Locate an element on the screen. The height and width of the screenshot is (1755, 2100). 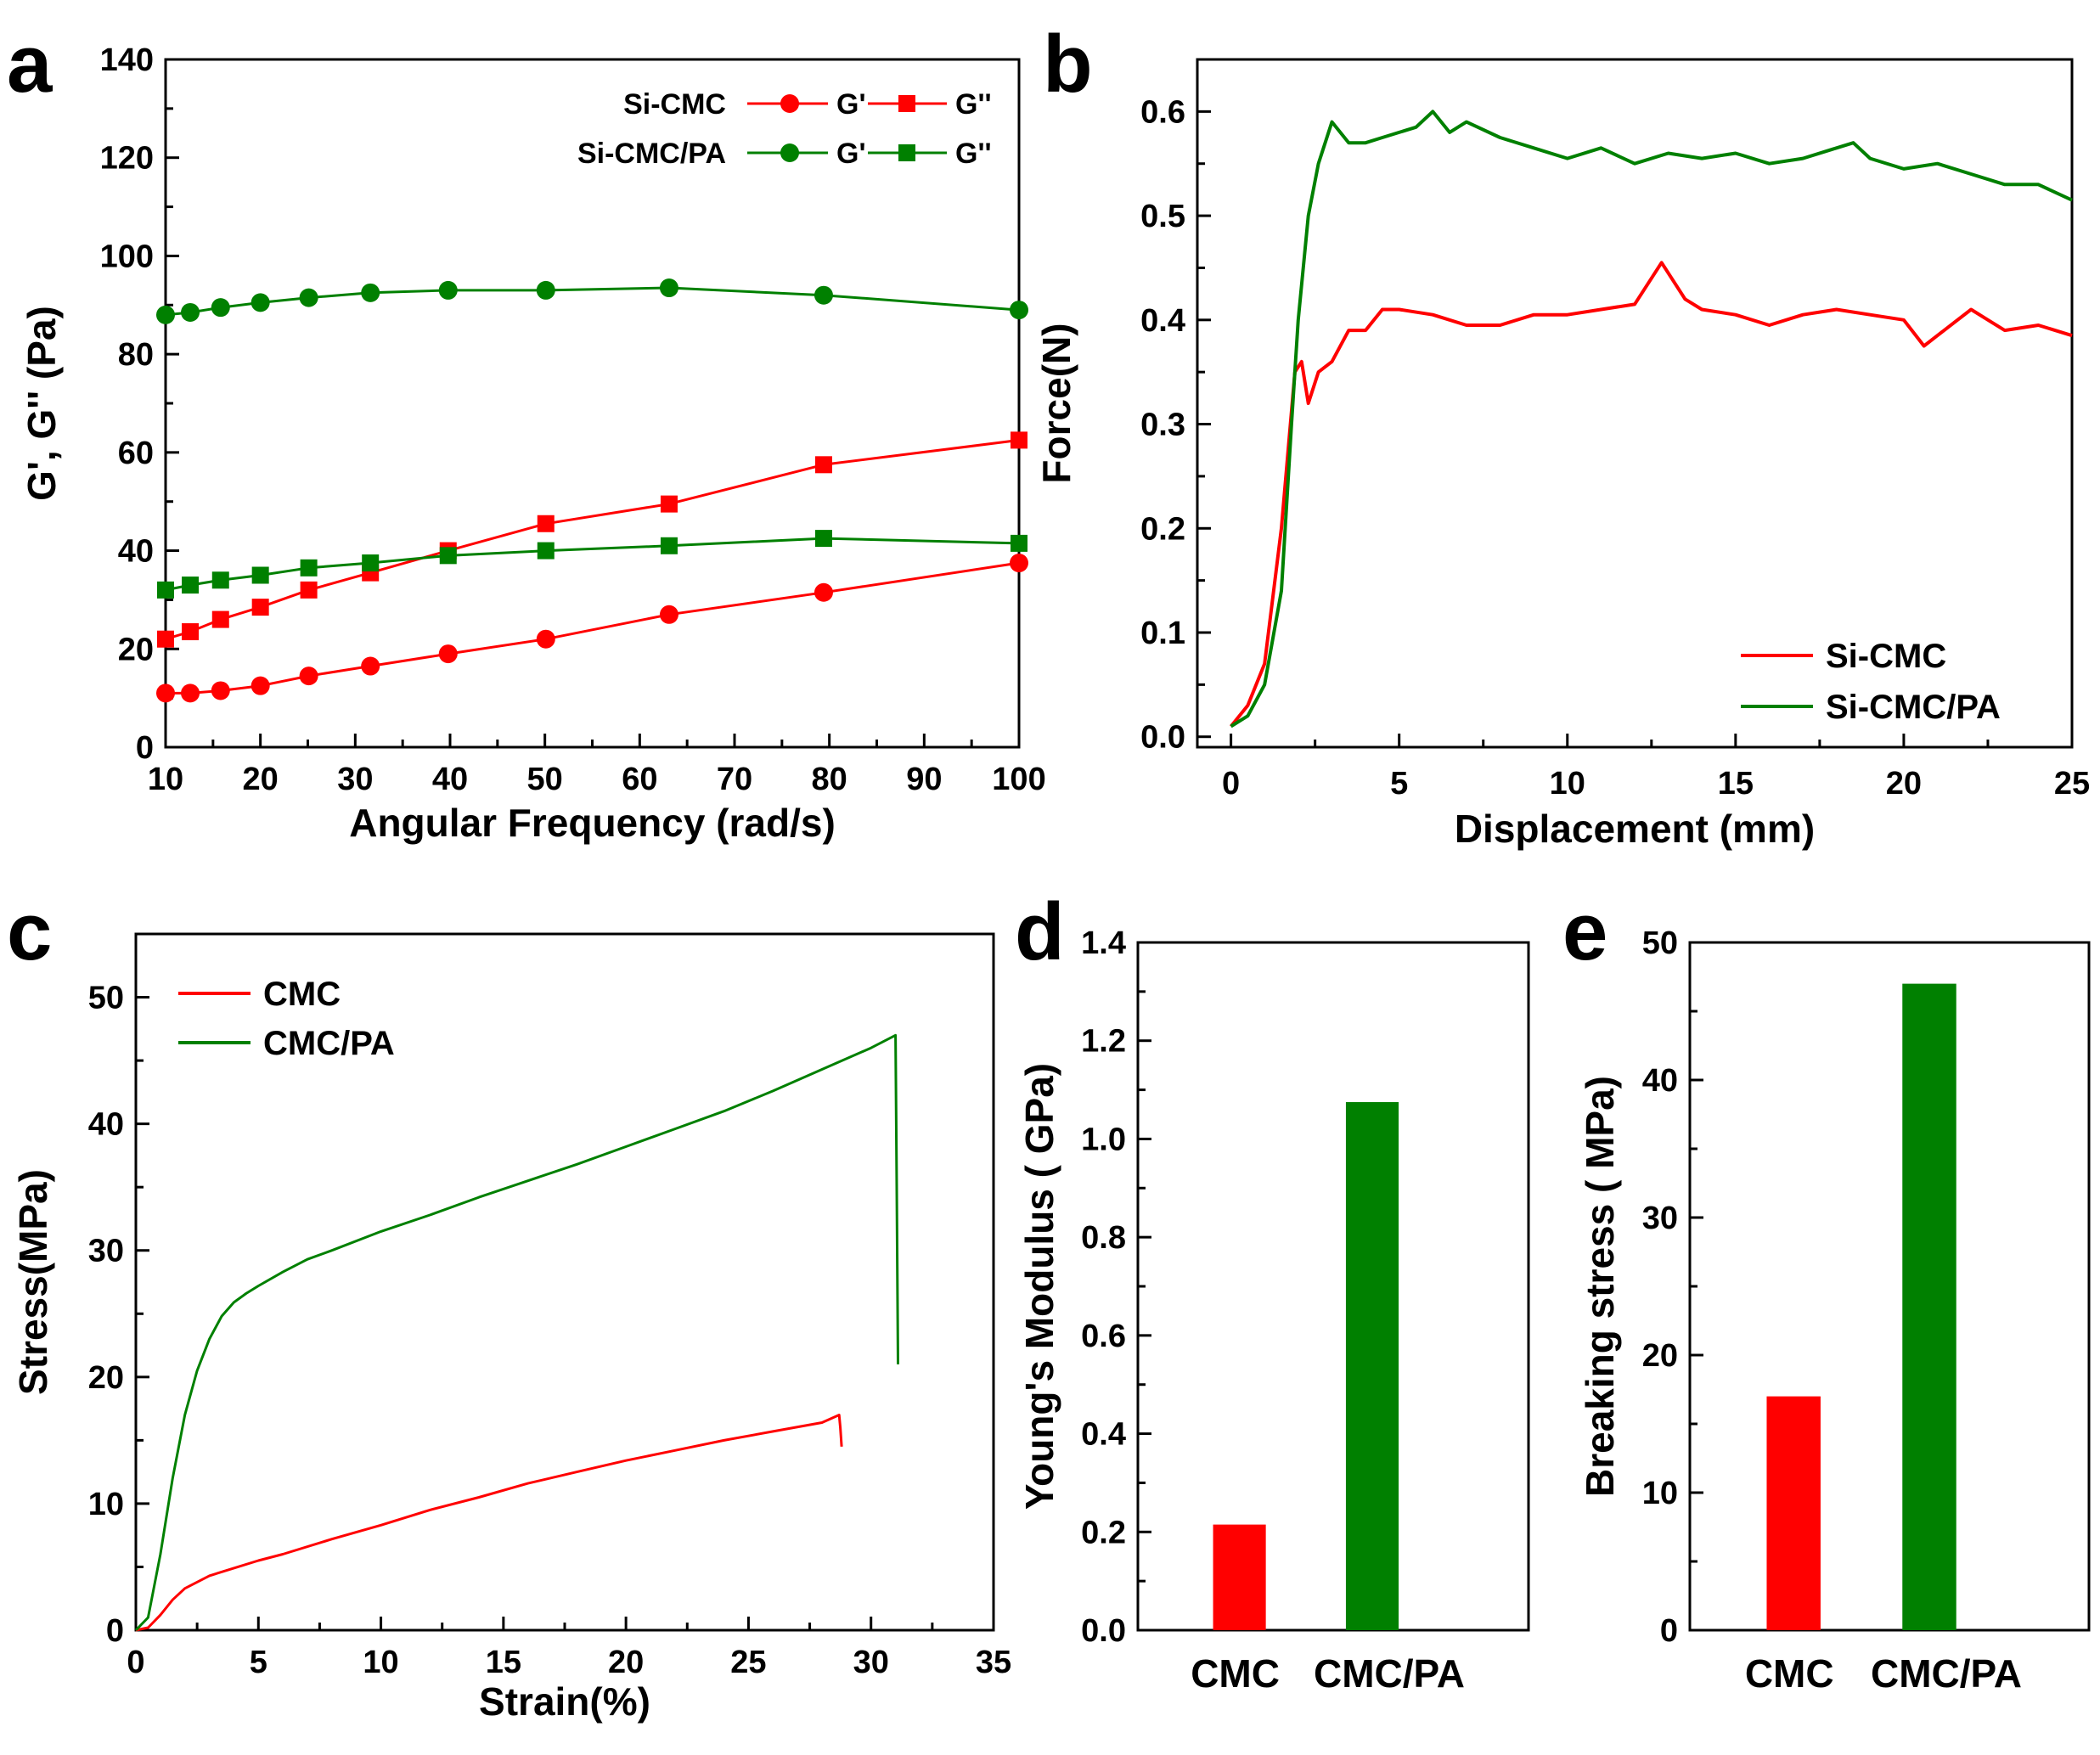
y-axis-title: Breaking stress ( MPa) is located at coordinates (1600, 1287).